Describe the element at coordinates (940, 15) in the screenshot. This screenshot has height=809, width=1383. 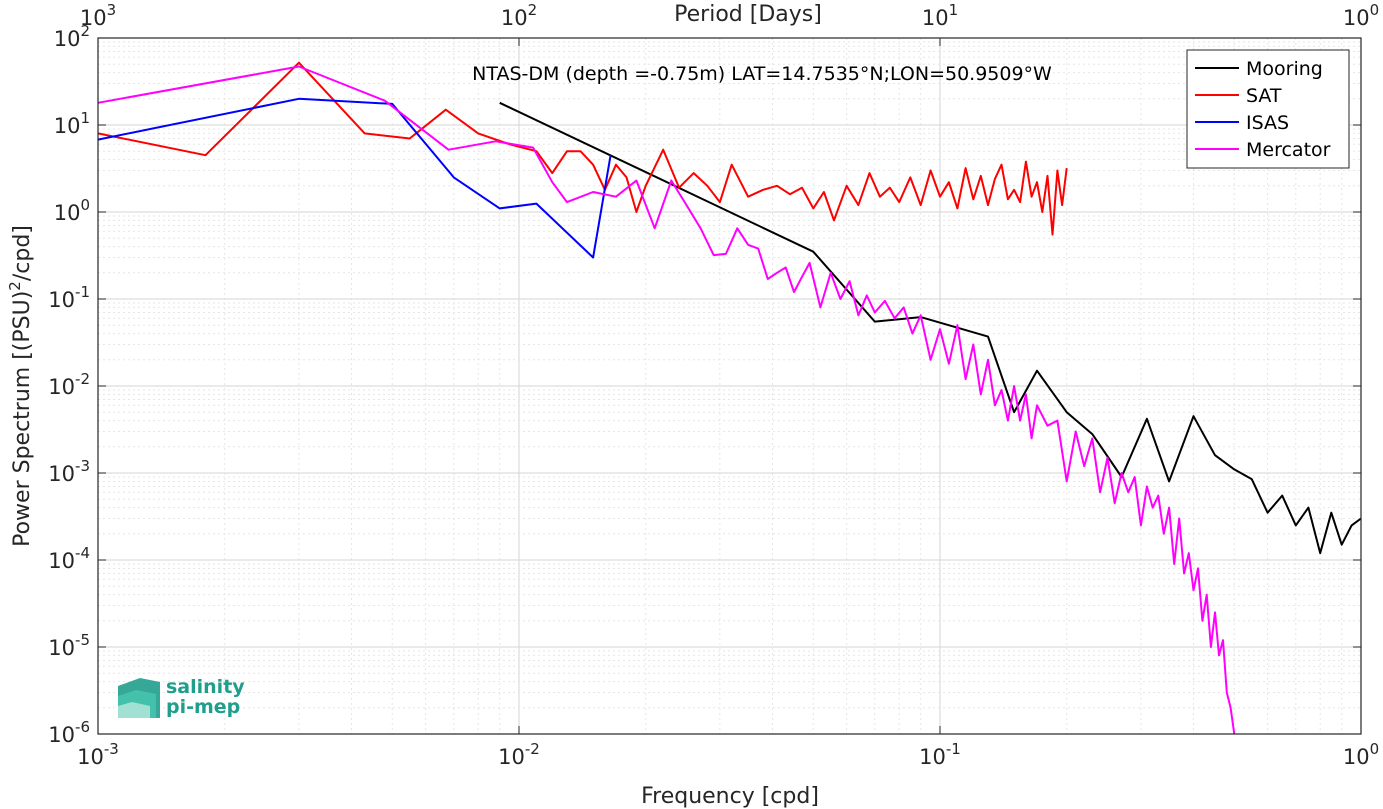
I see `top-tick-label: 10¹` at that location.